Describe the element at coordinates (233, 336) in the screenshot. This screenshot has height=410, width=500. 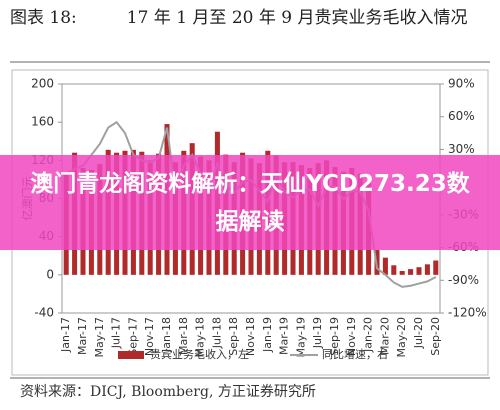
I see `x-tick-label: Sep-18` at that location.